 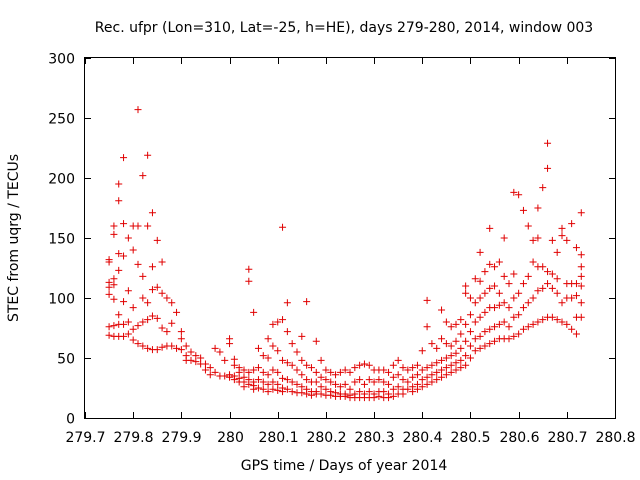 I want to click on x-tick-label: 280.1, so click(x=278, y=438).